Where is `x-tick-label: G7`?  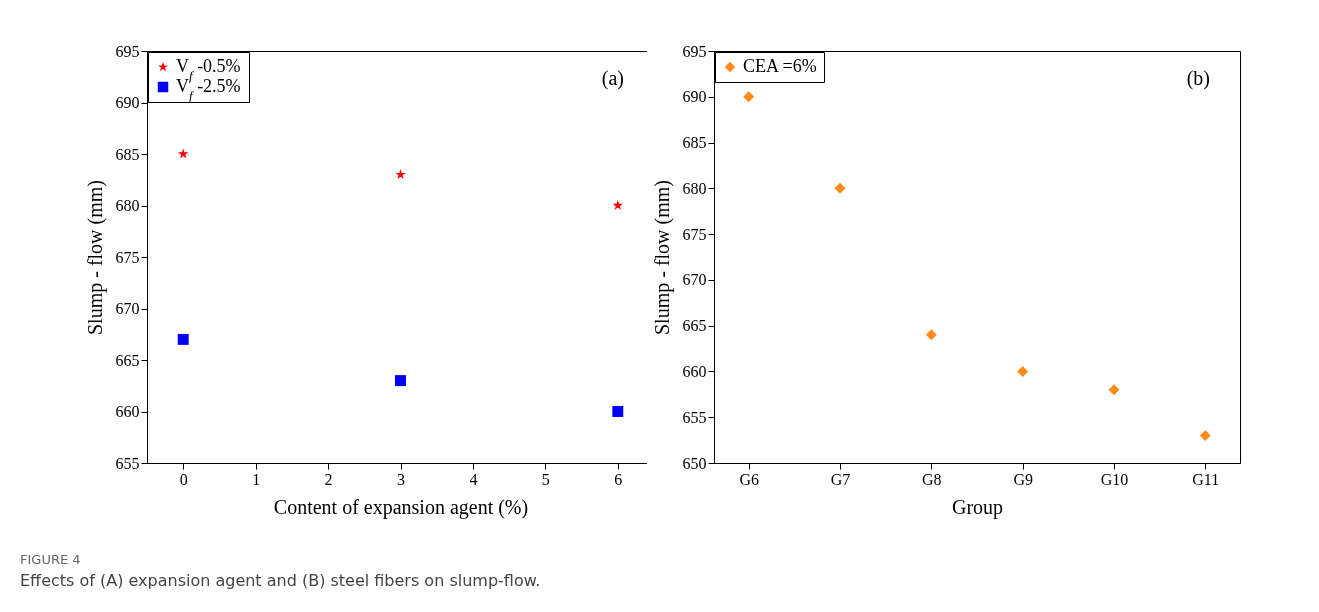
x-tick-label: G7 is located at coordinates (840, 479).